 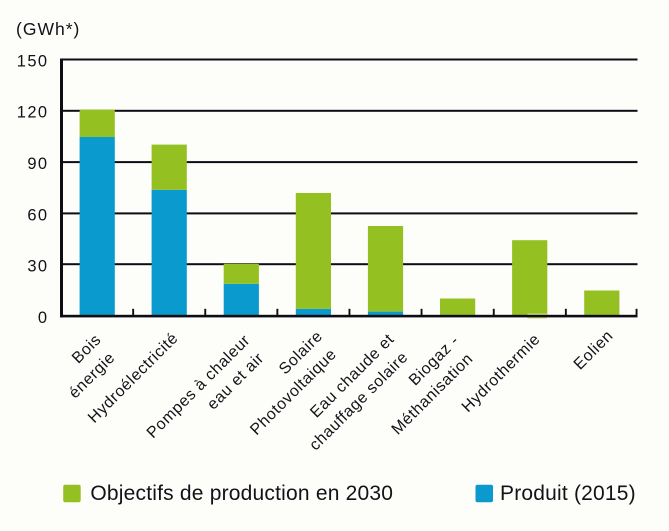 I want to click on svg-text: (GWh*), so click(x=48, y=29).